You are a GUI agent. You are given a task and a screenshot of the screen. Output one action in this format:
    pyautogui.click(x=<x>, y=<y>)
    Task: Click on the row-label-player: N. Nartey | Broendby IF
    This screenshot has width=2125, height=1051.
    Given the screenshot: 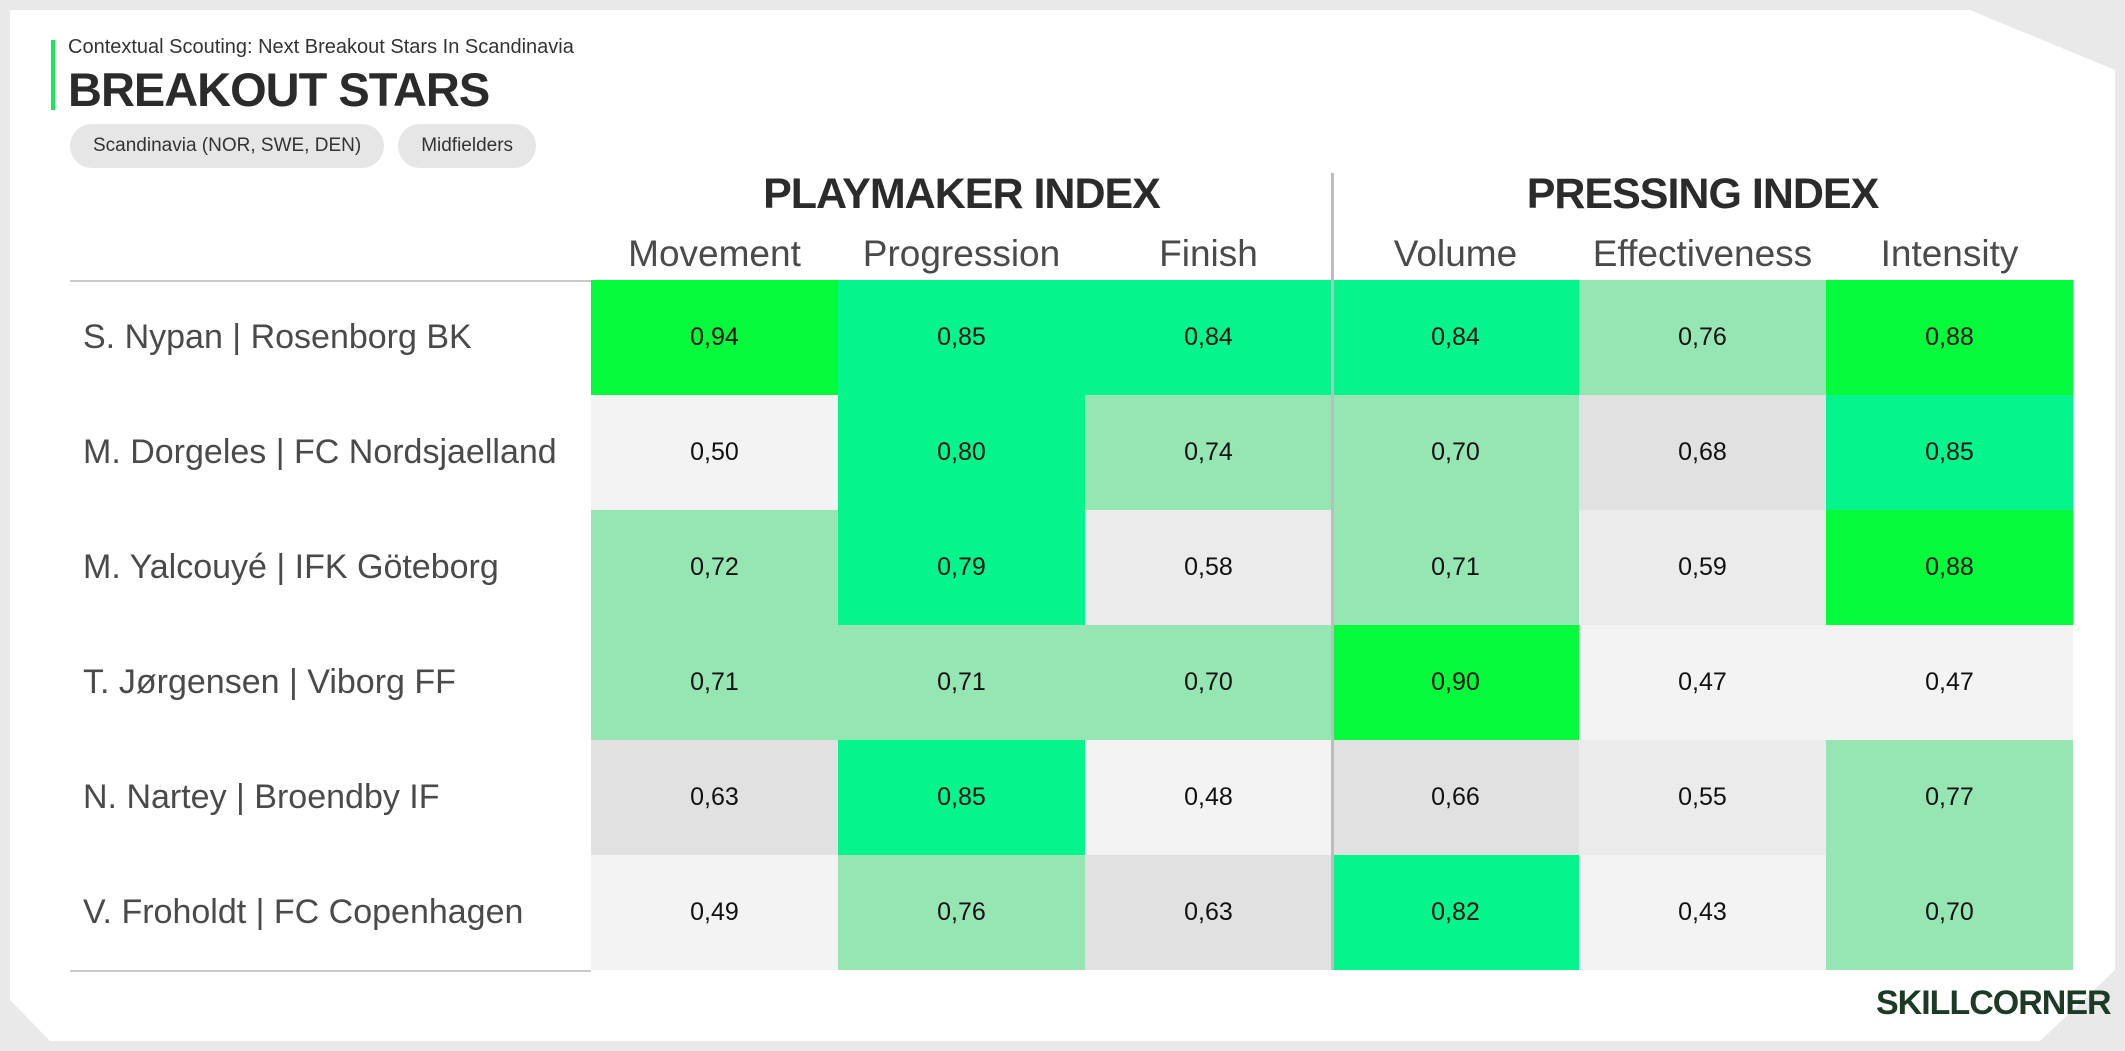 What is the action you would take?
    pyautogui.click(x=261, y=797)
    